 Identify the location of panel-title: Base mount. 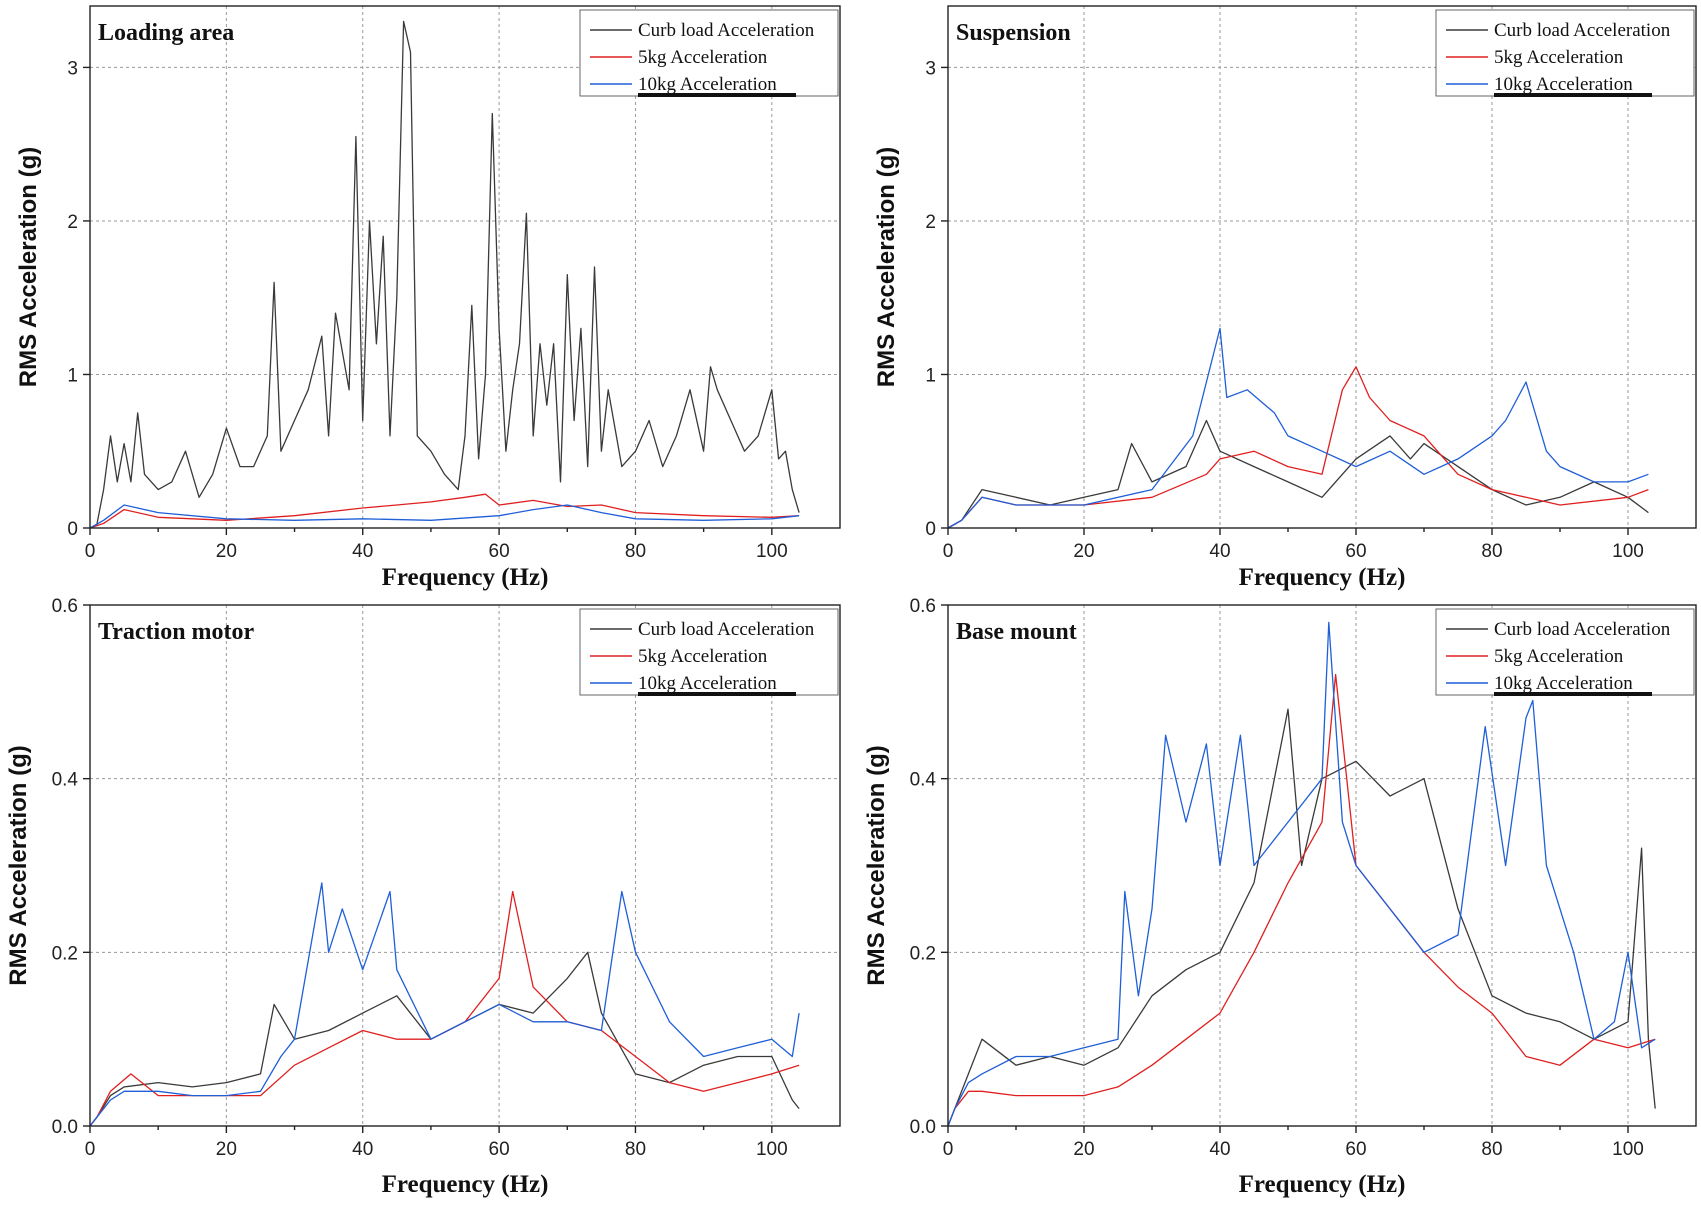
(1016, 632).